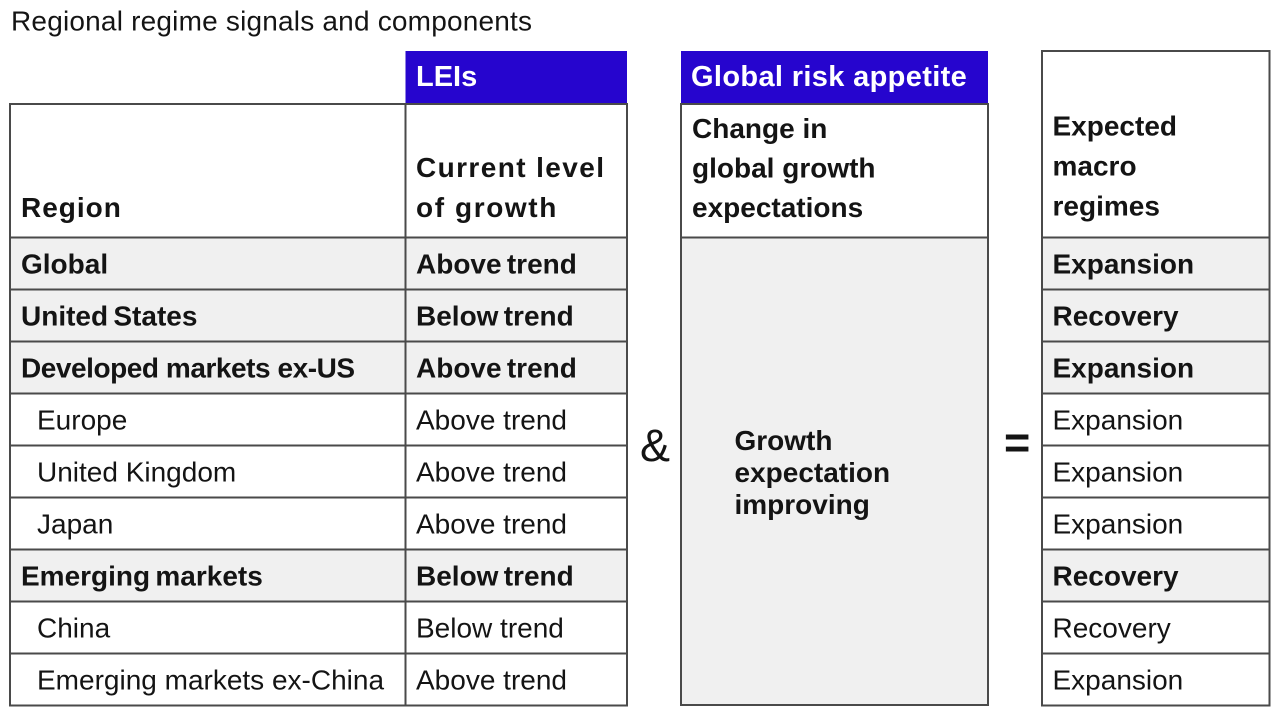 The width and height of the screenshot is (1280, 720). Describe the element at coordinates (802, 504) in the screenshot. I see `svg-text: improving` at that location.